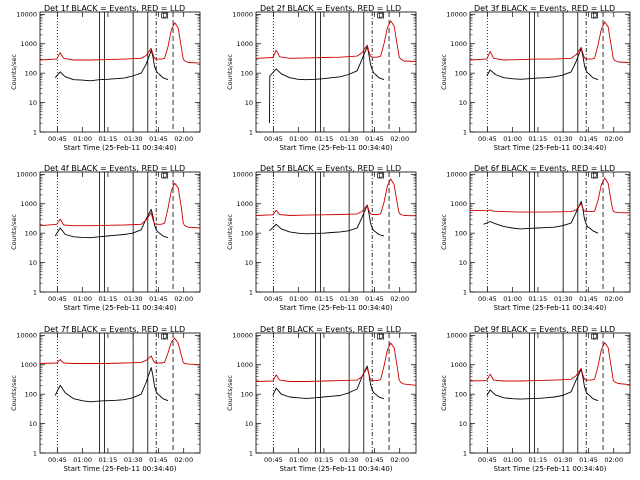 The width and height of the screenshot is (640, 480). What do you see at coordinates (114, 168) in the screenshot?
I see `panel-title: Det 4f BLACK = Events, RED = LLD` at bounding box center [114, 168].